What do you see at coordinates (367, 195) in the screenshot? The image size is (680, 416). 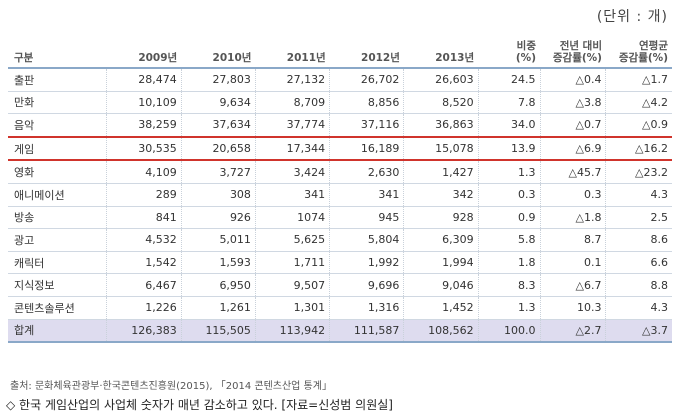 I see `table-cell: 341` at bounding box center [367, 195].